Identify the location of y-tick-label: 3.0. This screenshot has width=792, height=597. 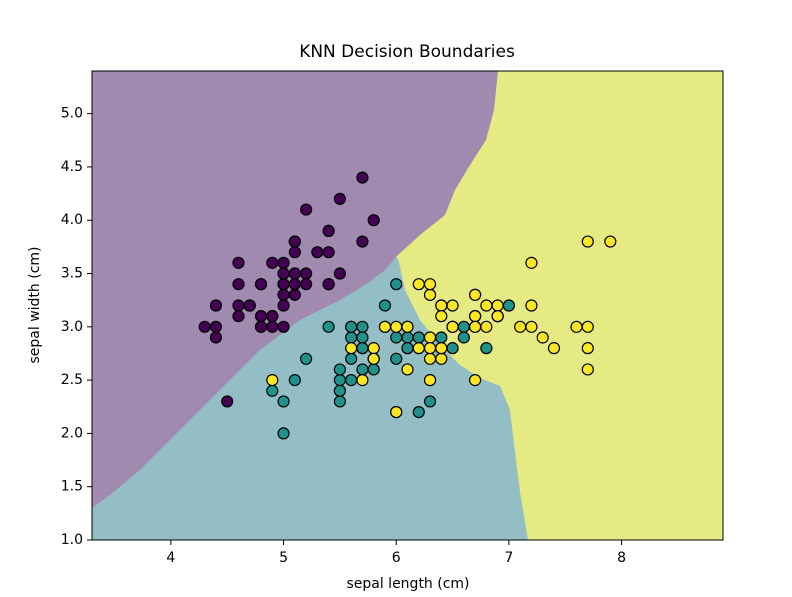
(72, 327).